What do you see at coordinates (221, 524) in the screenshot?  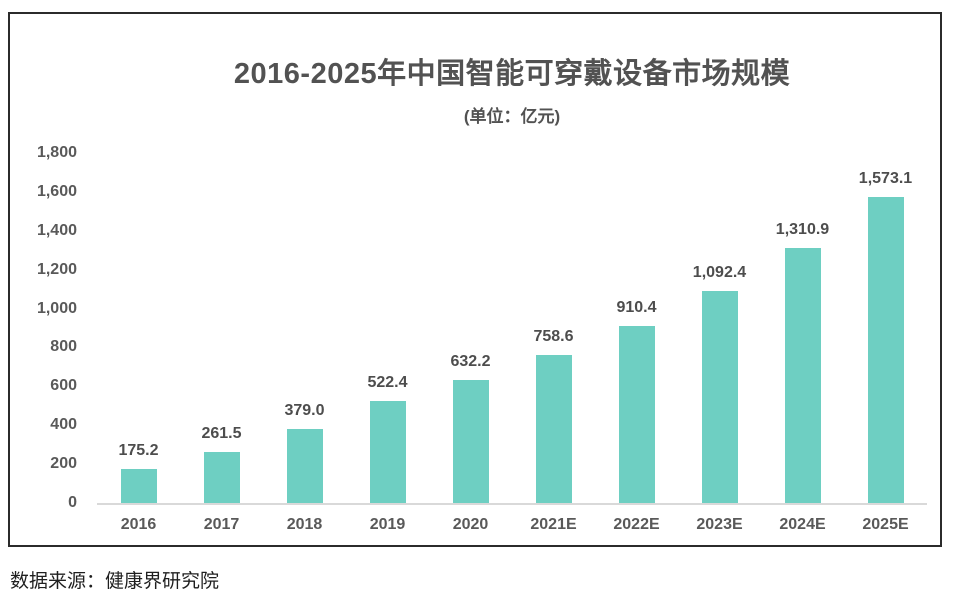 I see `x-tick-label: 2017` at bounding box center [221, 524].